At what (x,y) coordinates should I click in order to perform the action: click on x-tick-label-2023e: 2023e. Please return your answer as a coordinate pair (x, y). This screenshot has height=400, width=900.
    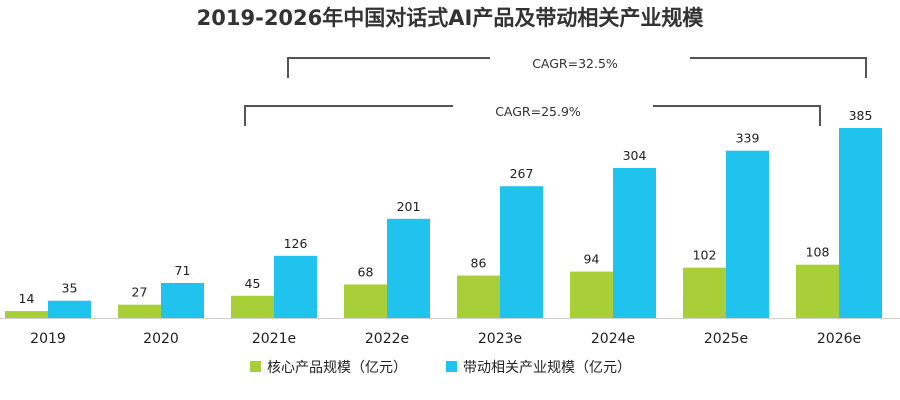
    Looking at the image, I should click on (500, 339).